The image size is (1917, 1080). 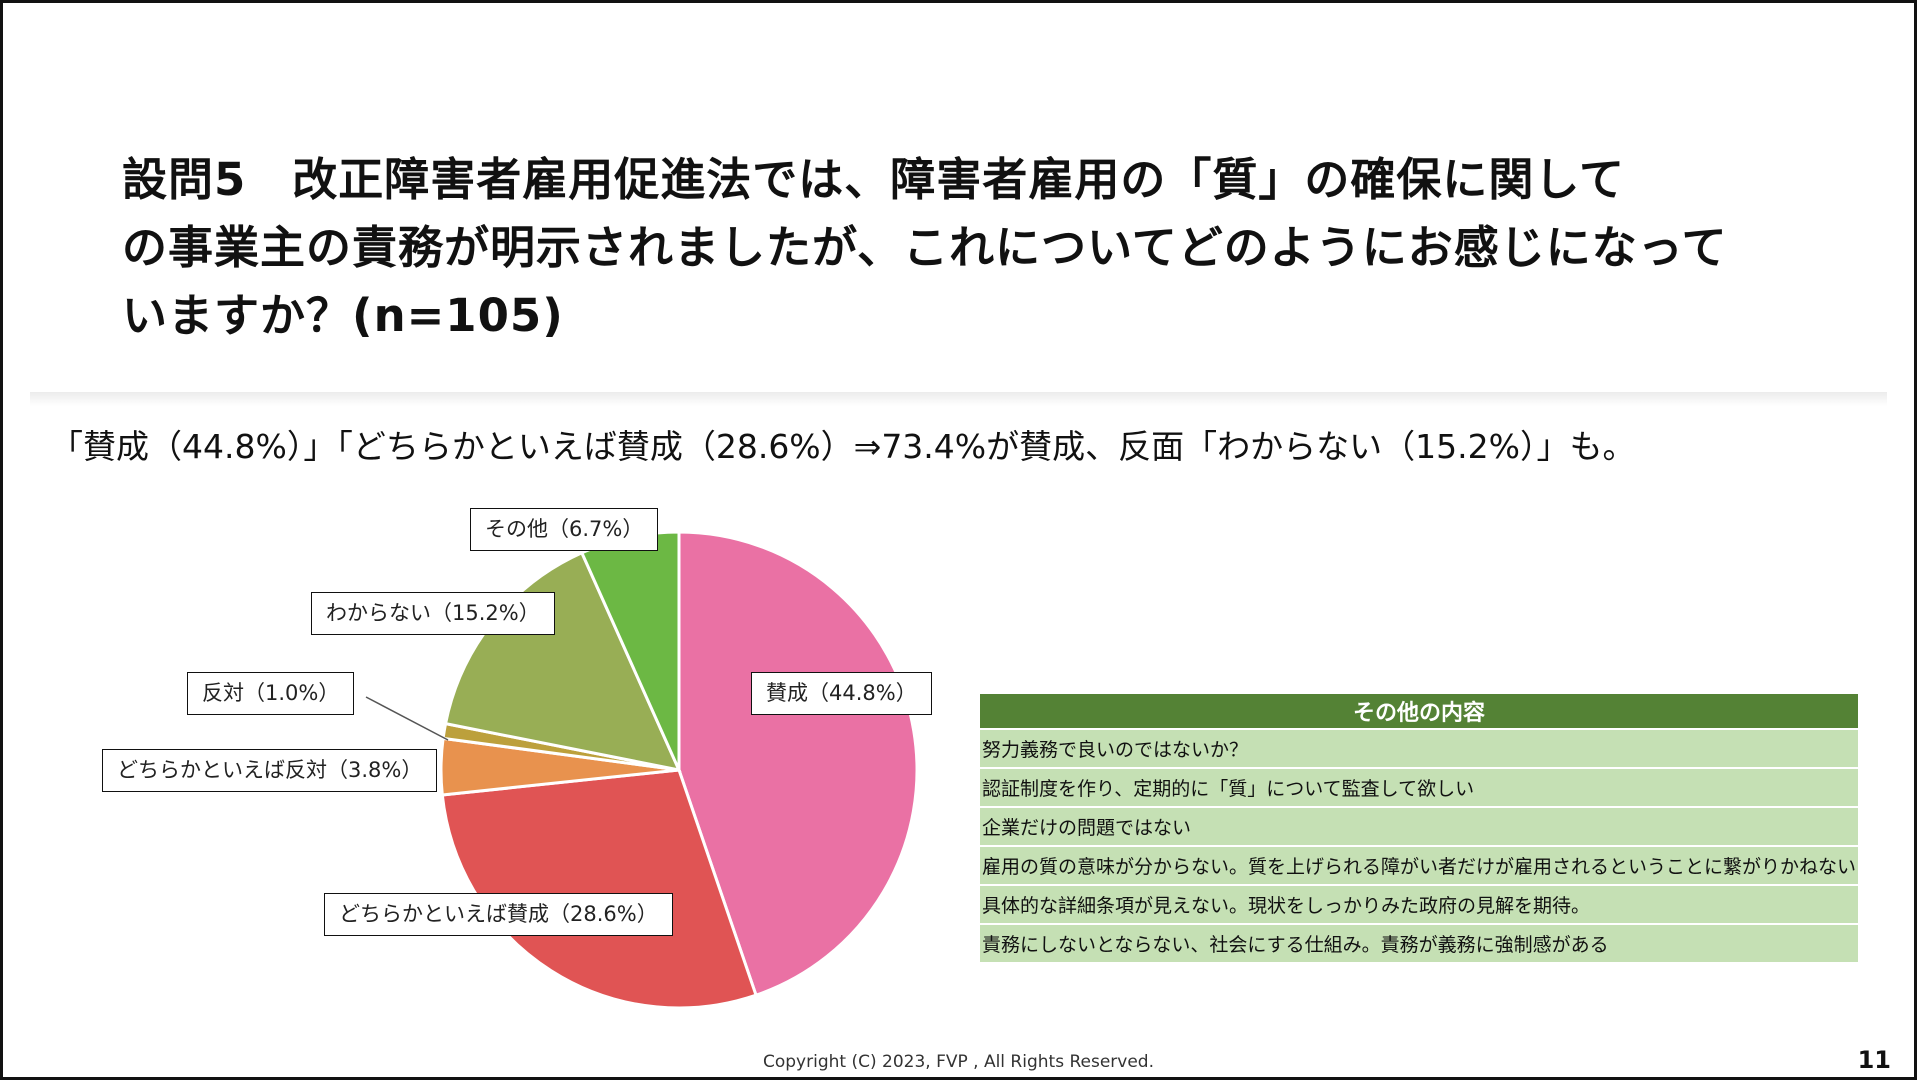 I want to click on table-cell: 努力義務で良いのではないか？, so click(x=1419, y=748).